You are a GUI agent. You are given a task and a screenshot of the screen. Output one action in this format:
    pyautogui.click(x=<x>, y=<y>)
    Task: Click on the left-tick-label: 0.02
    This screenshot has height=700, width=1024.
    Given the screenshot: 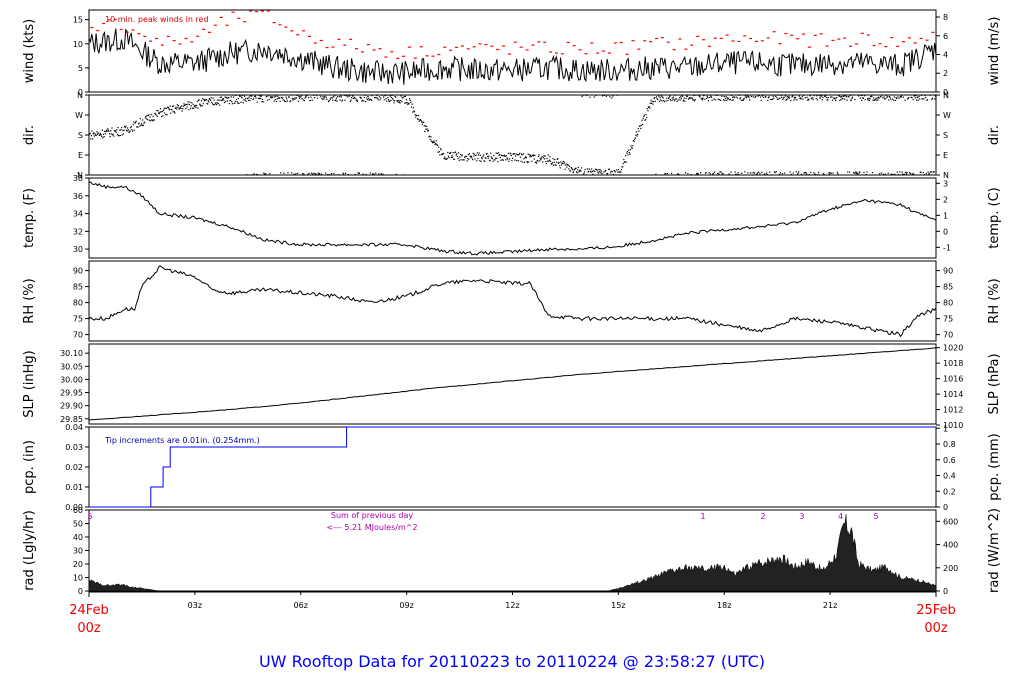 What is the action you would take?
    pyautogui.click(x=74, y=467)
    